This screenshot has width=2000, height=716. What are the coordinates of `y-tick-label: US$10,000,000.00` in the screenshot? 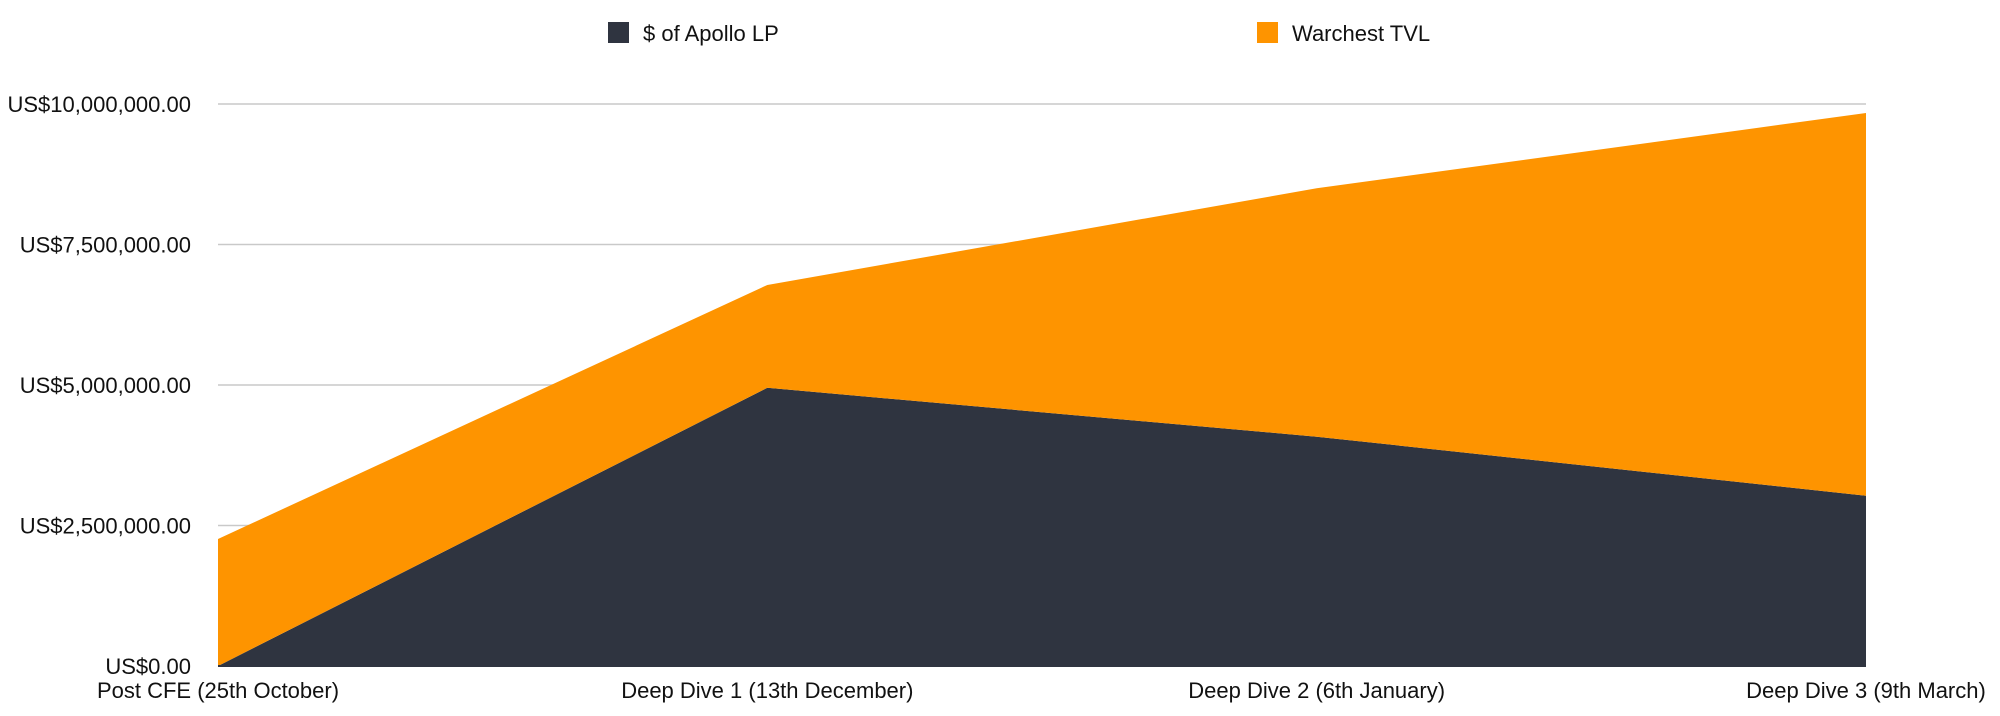 It's located at (100, 104).